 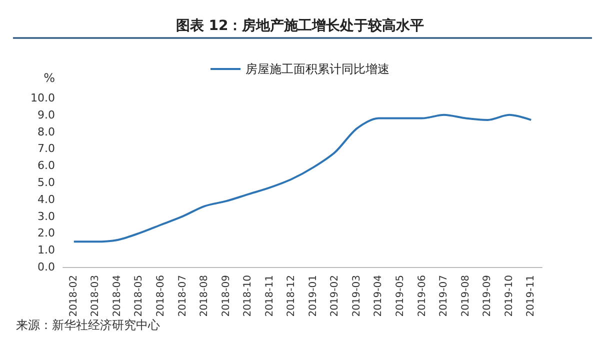 What do you see at coordinates (292, 296) in the screenshot?
I see `x-tick-label: 2018-12` at bounding box center [292, 296].